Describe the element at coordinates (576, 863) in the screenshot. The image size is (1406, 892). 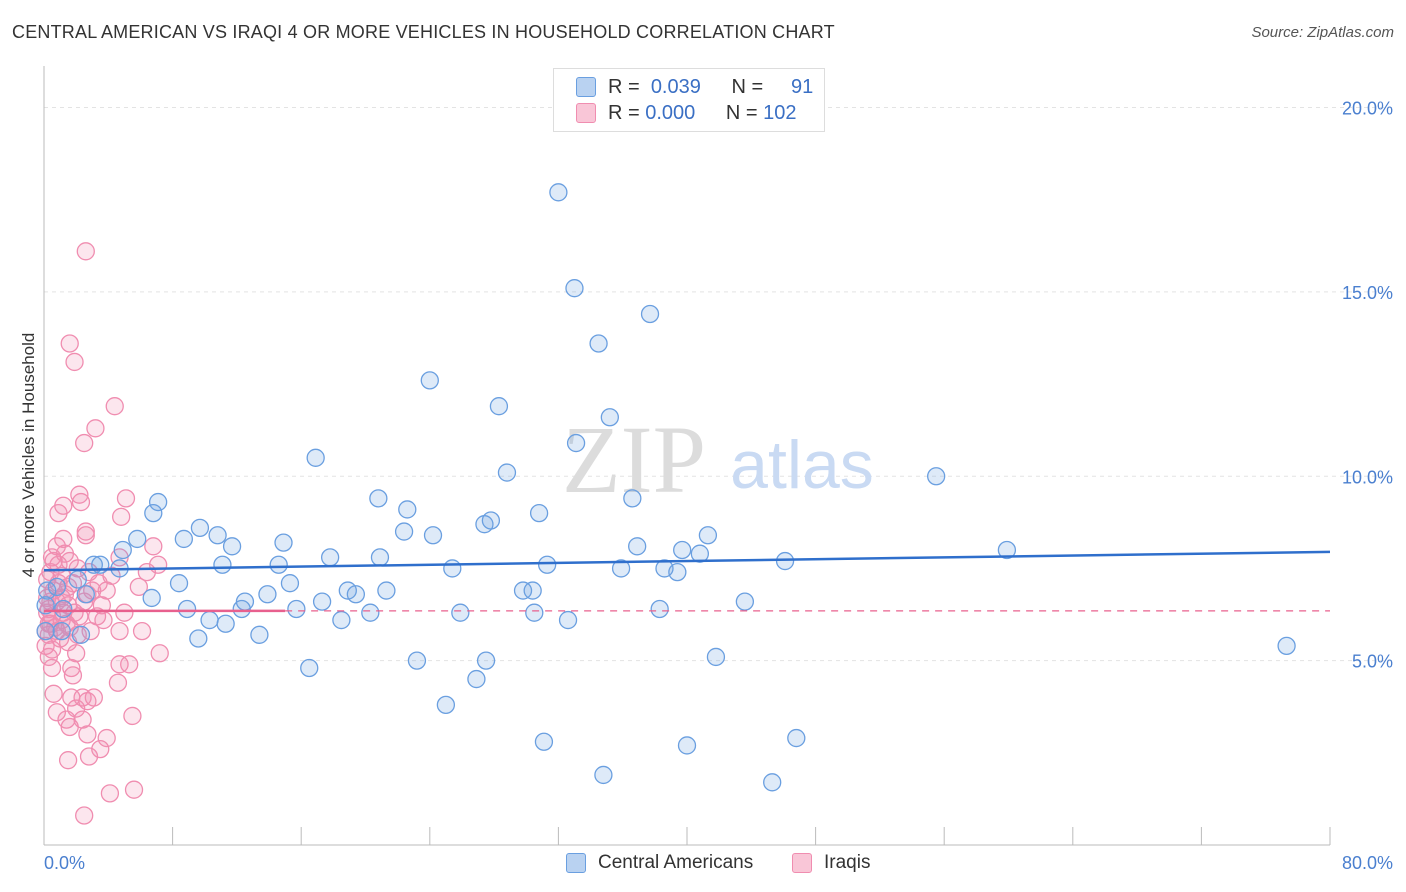
I see `central-swatch` at that location.